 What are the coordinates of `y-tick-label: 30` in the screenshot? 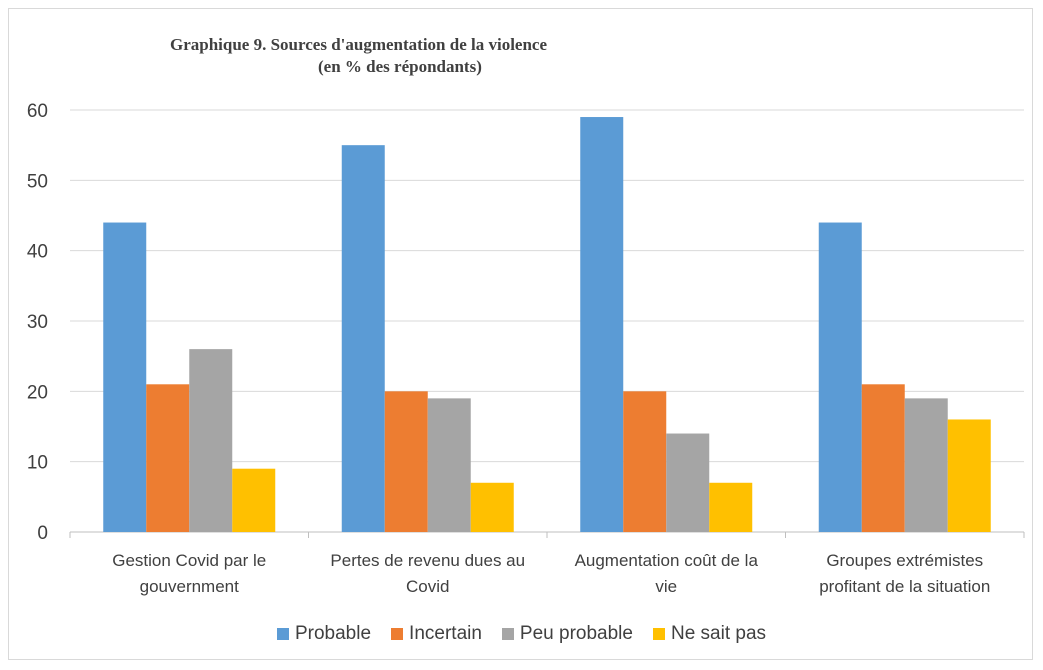 It's located at (37, 322).